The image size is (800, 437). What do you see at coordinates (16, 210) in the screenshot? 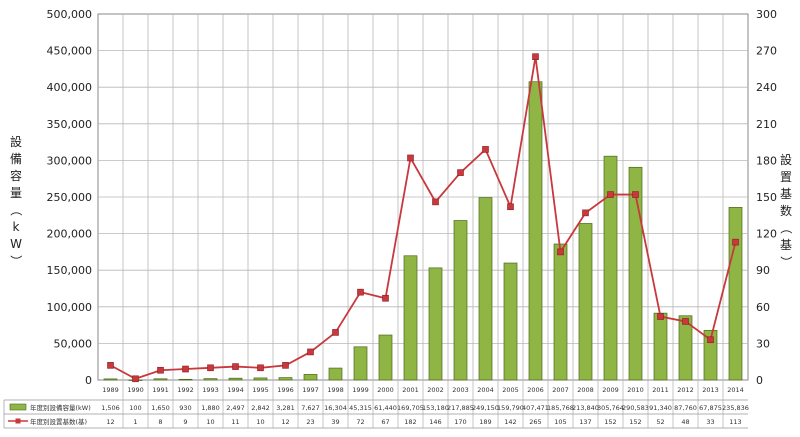
I see `y-axis-title-char: （` at bounding box center [16, 210].